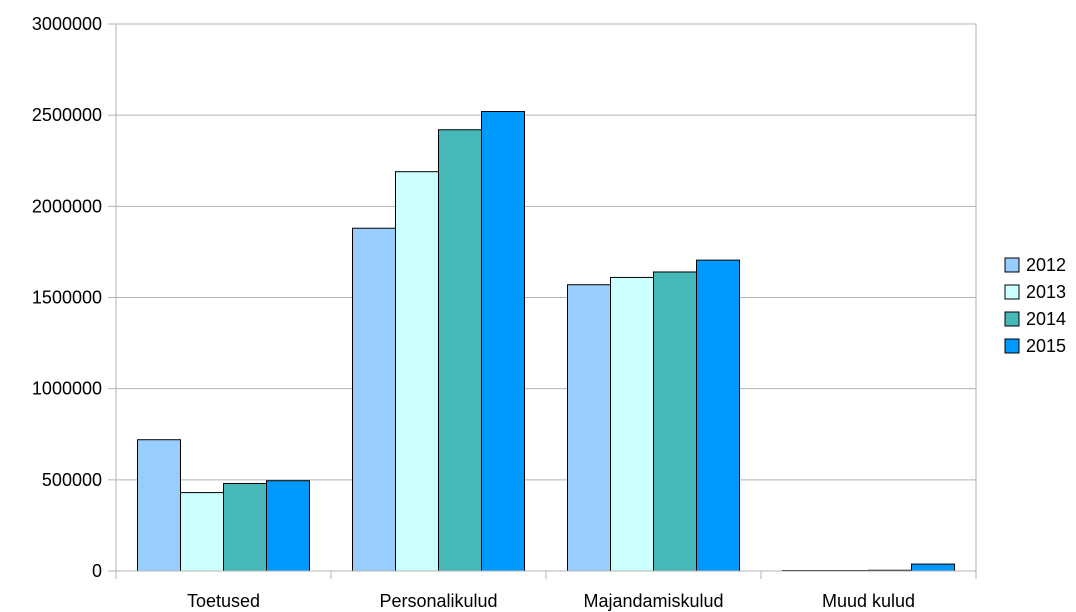 The height and width of the screenshot is (612, 1076). What do you see at coordinates (67, 298) in the screenshot?
I see `y-tick-label: 1500000` at bounding box center [67, 298].